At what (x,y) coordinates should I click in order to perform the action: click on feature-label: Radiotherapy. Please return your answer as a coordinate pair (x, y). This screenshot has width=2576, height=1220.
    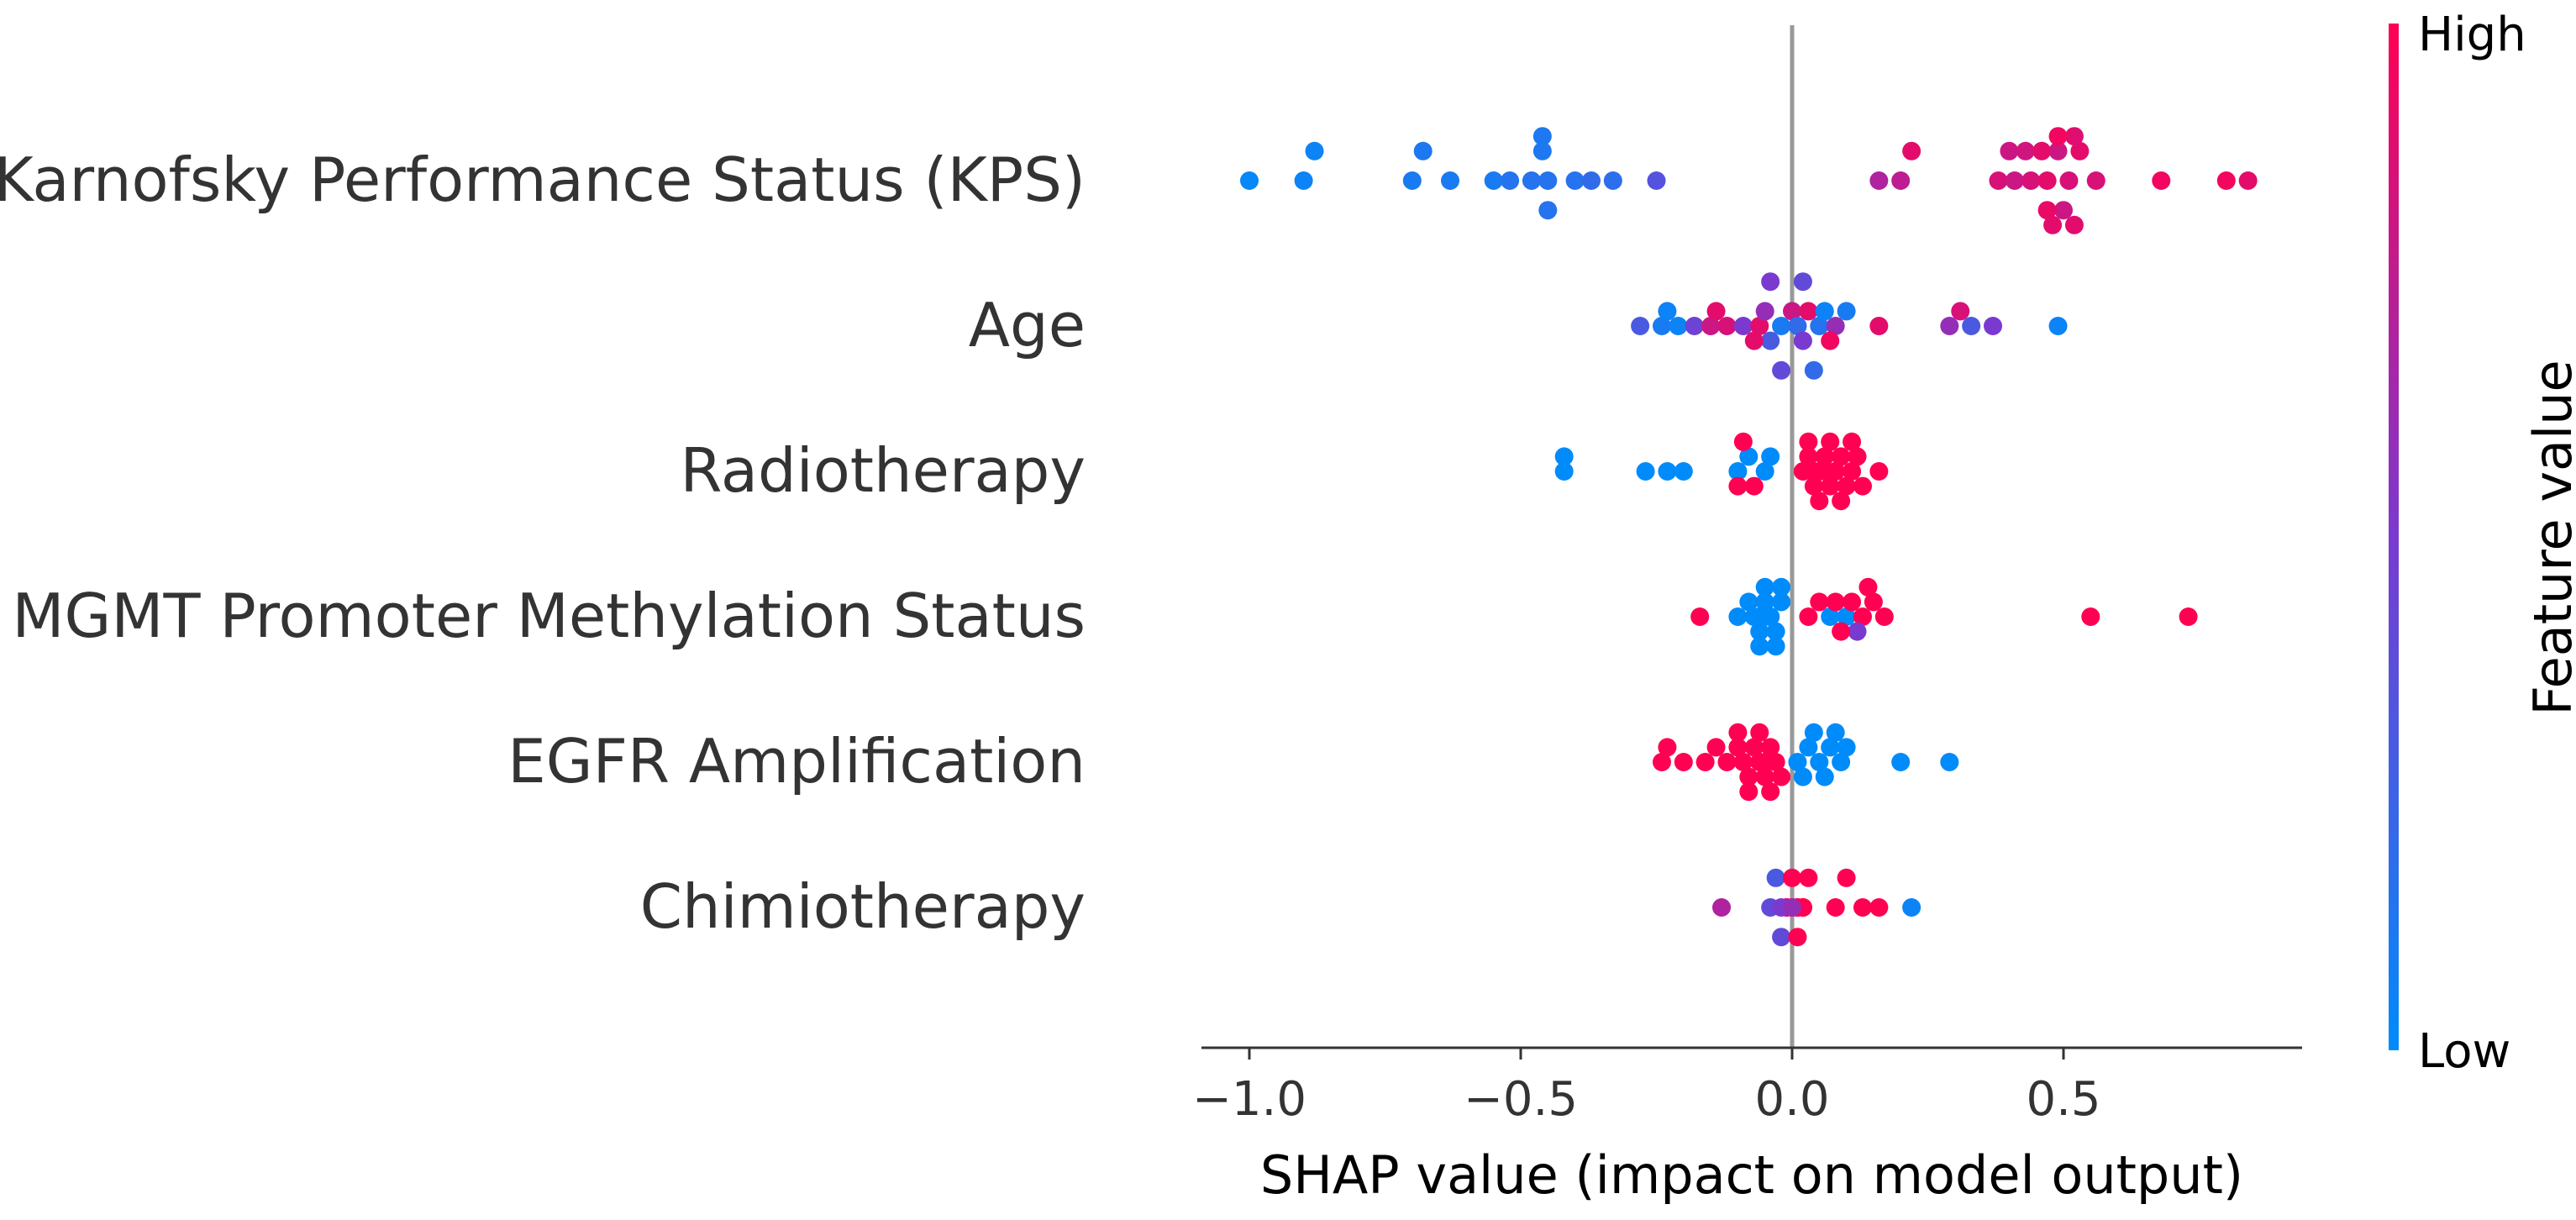
    Looking at the image, I should click on (883, 471).